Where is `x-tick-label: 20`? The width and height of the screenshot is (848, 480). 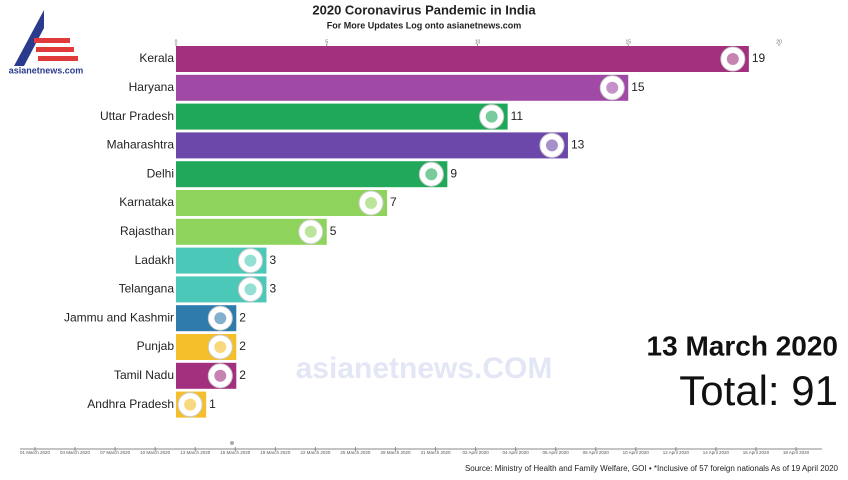
x-tick-label: 20 is located at coordinates (779, 42).